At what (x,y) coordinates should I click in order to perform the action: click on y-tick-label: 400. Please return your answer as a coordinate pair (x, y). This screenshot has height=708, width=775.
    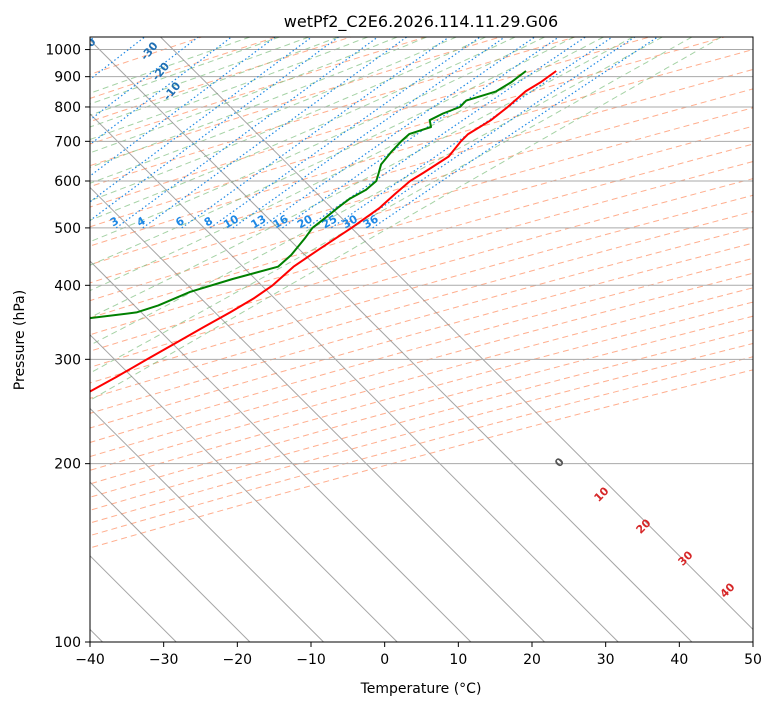
    Looking at the image, I should click on (67, 286).